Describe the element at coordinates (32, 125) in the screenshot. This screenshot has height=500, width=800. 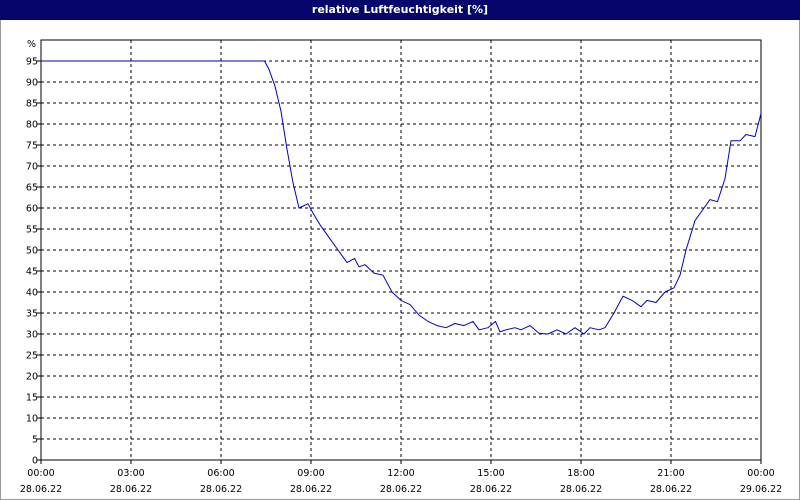
I see `y-tick-label: 80` at that location.